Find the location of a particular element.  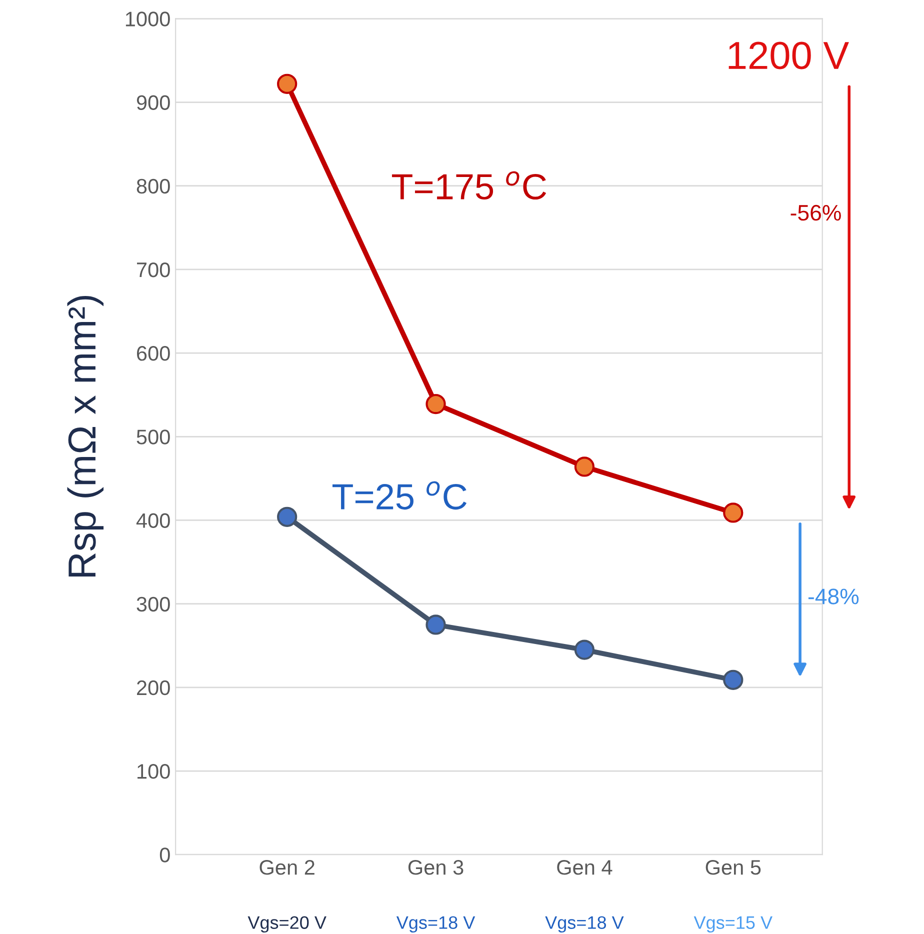

annotation: 1200 V is located at coordinates (788, 56).